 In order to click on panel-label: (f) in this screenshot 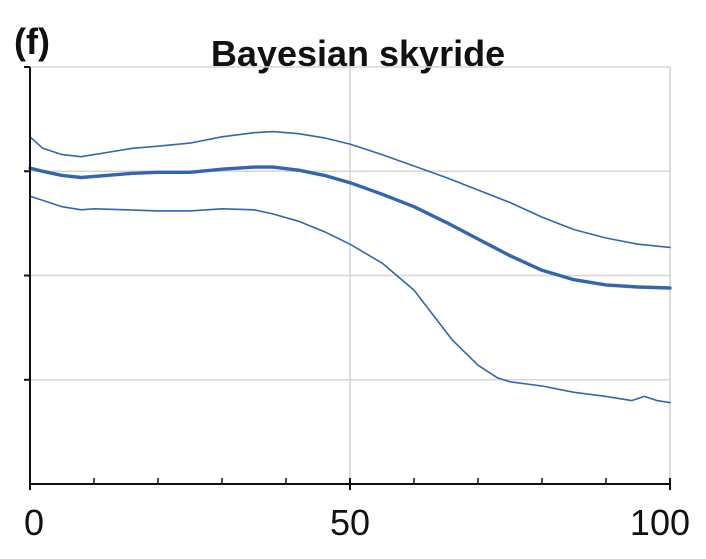, I will do `click(32, 41)`.